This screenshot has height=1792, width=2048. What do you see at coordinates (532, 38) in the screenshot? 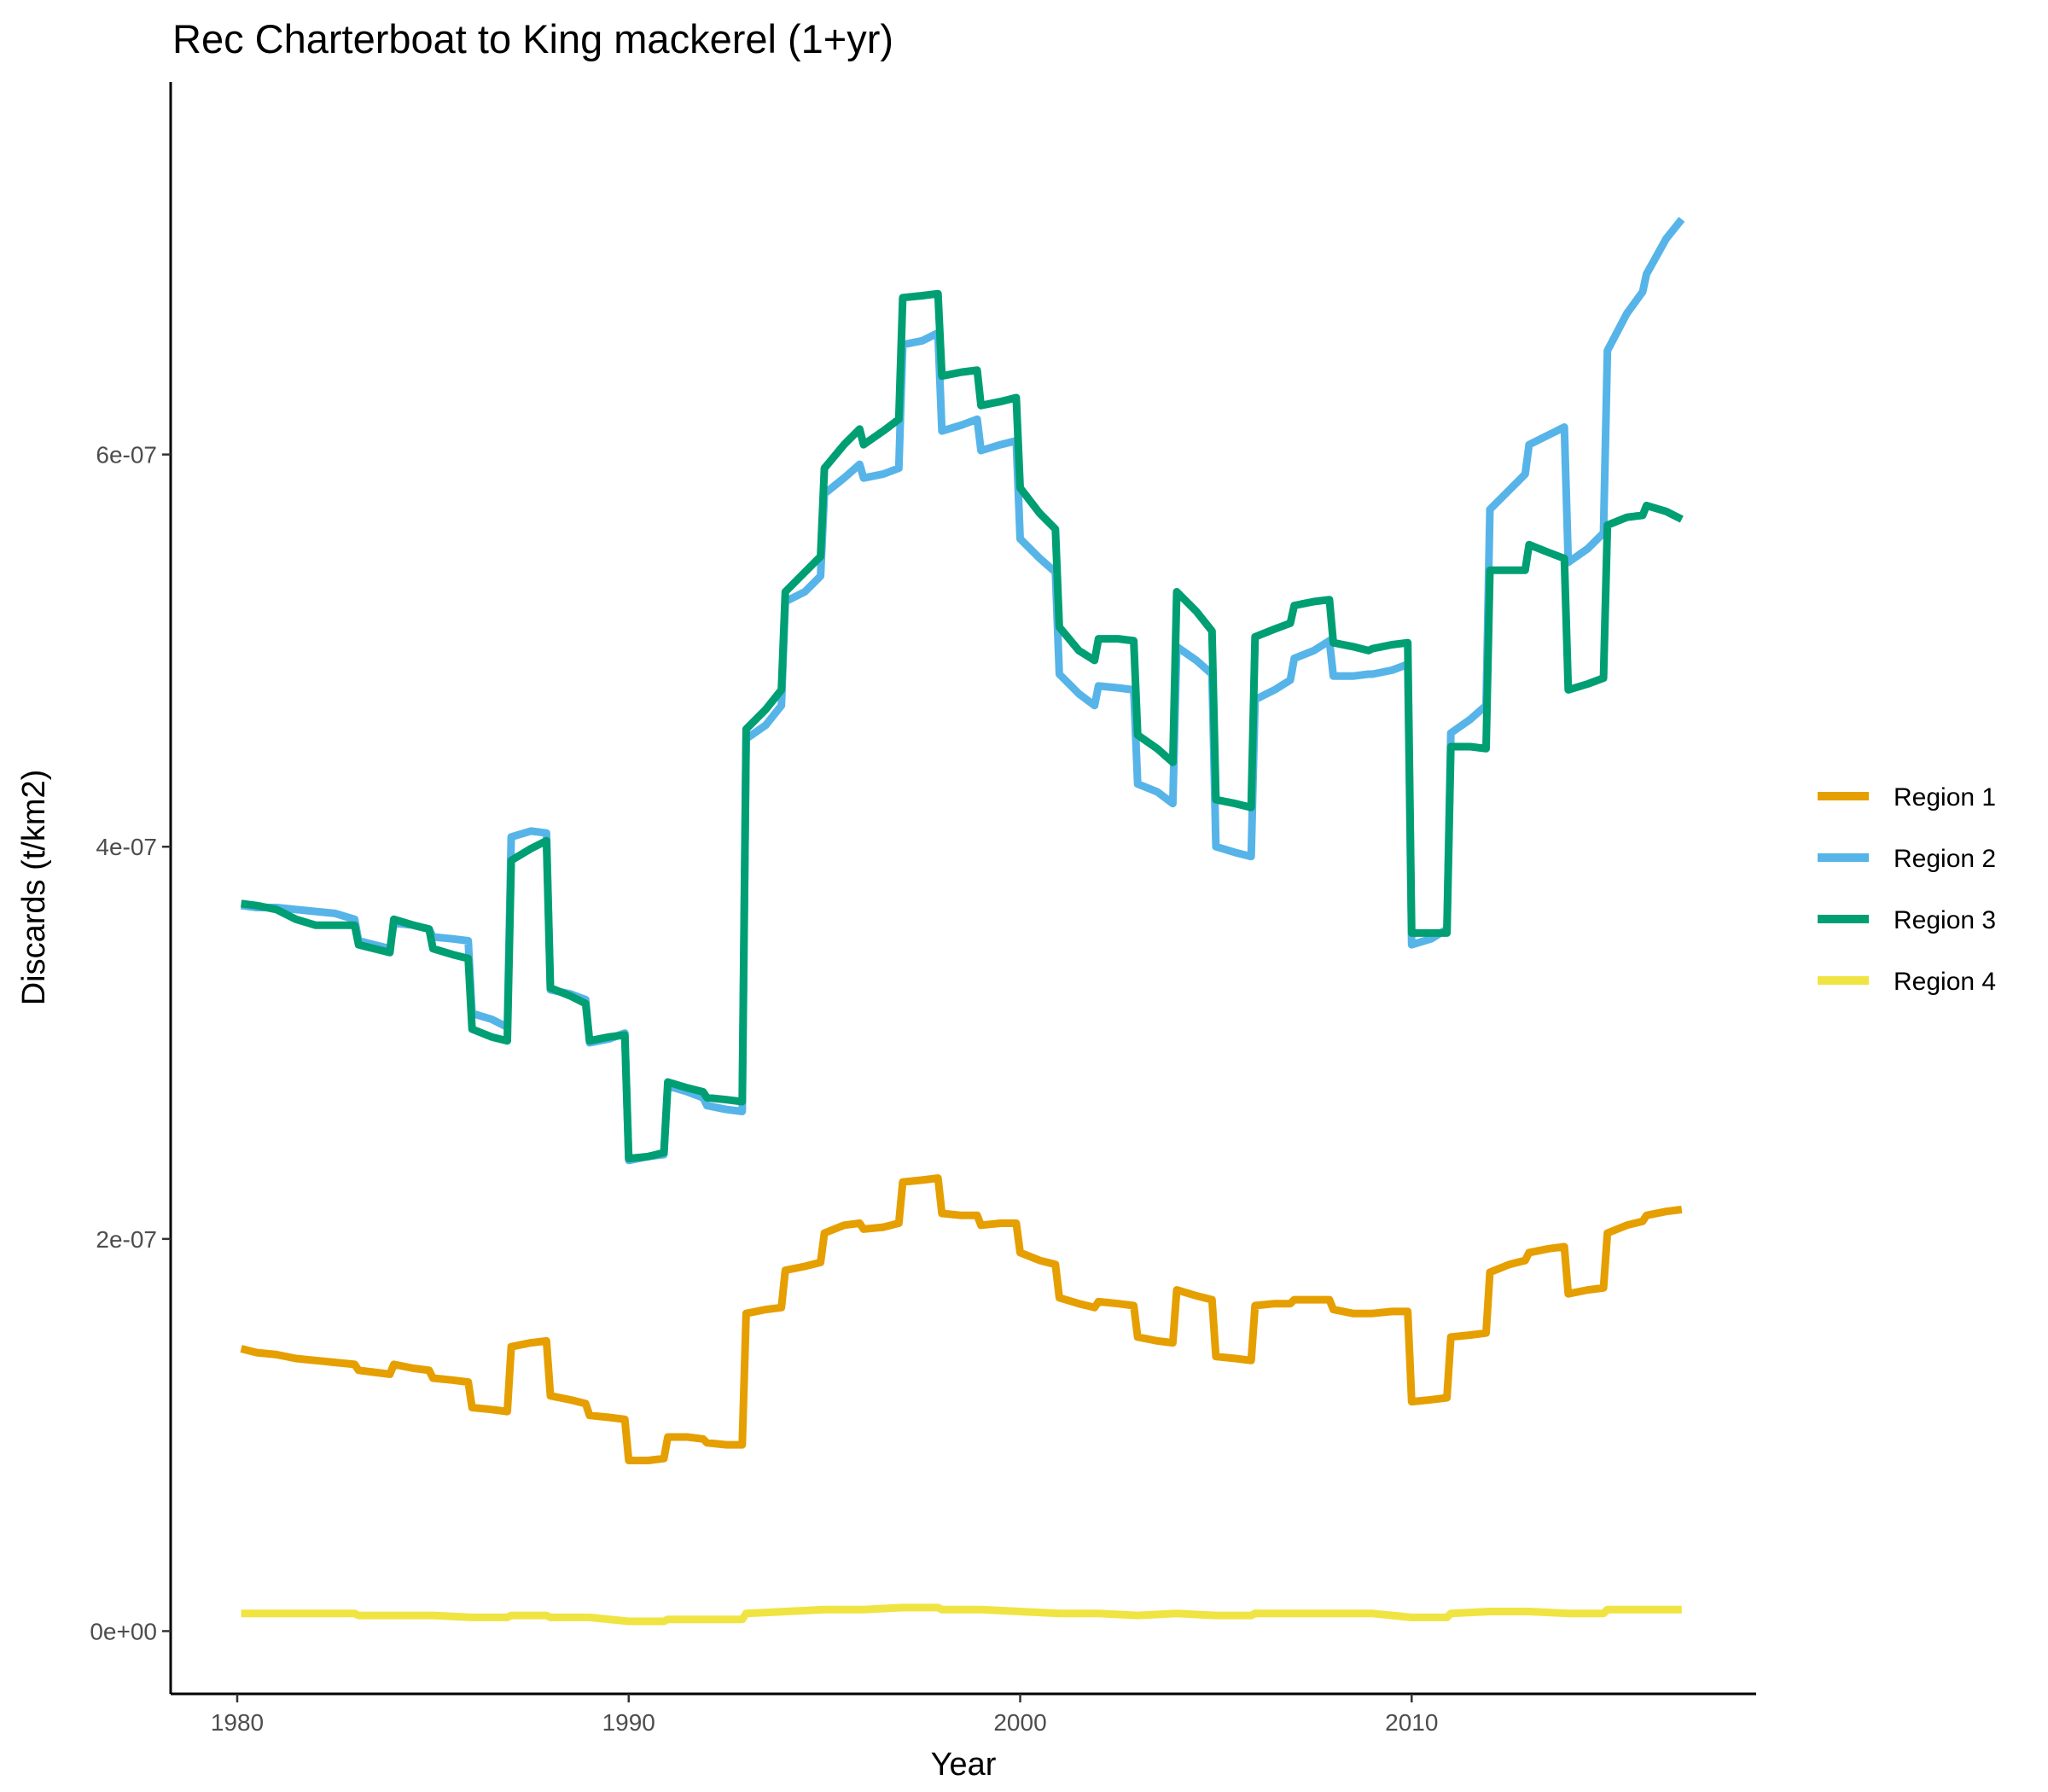
I see `chart-title: Rec Charterboat to King mackerel (1+yr)` at bounding box center [532, 38].